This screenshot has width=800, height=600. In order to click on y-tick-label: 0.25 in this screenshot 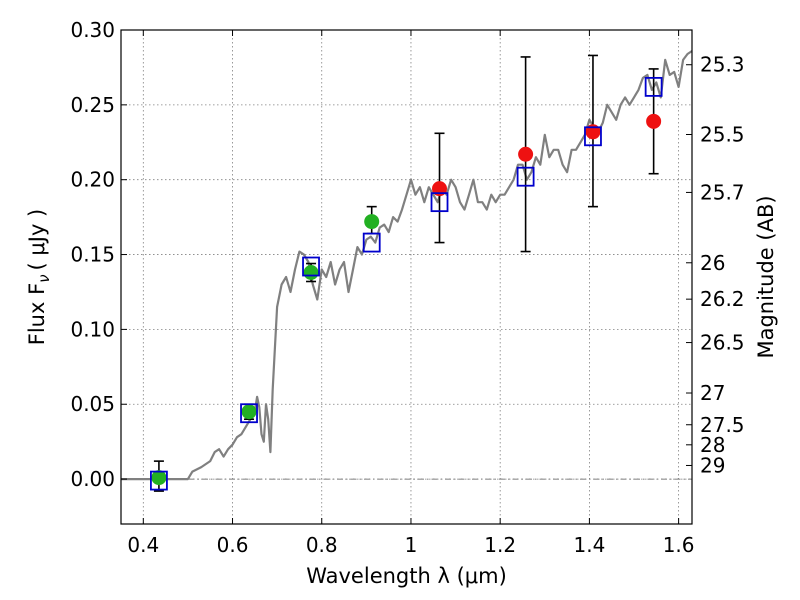, I will do `click(92, 105)`.